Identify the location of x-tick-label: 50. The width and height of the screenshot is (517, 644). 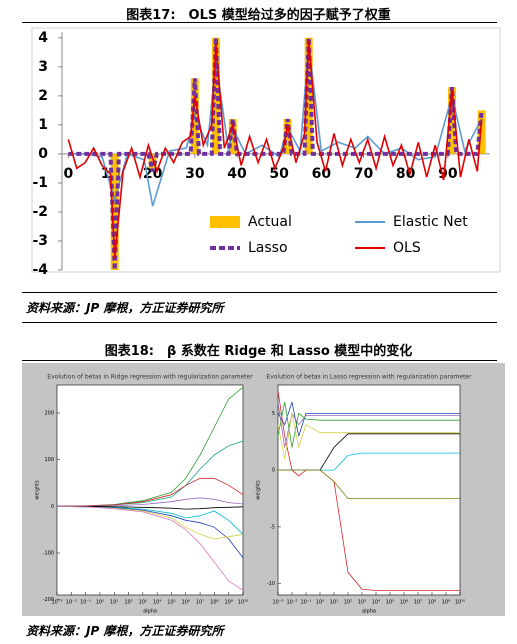
(279, 174).